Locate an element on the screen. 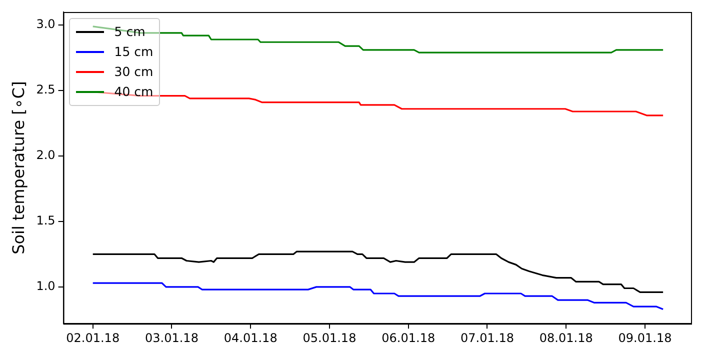  x-tick-label: 08.01.18 is located at coordinates (566, 337).